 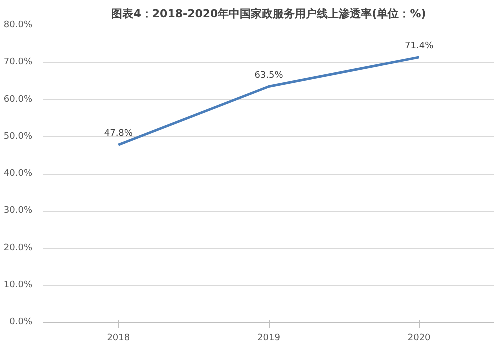 I want to click on y-tick-label: 20.0%, so click(x=18, y=248).